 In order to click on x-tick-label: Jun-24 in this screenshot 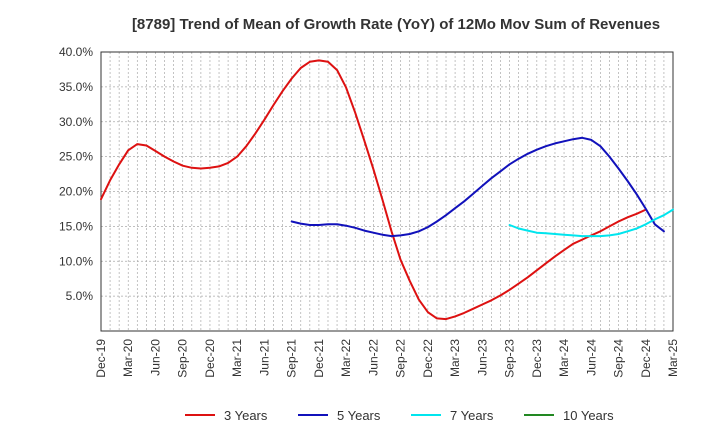, I will do `click(591, 357)`.